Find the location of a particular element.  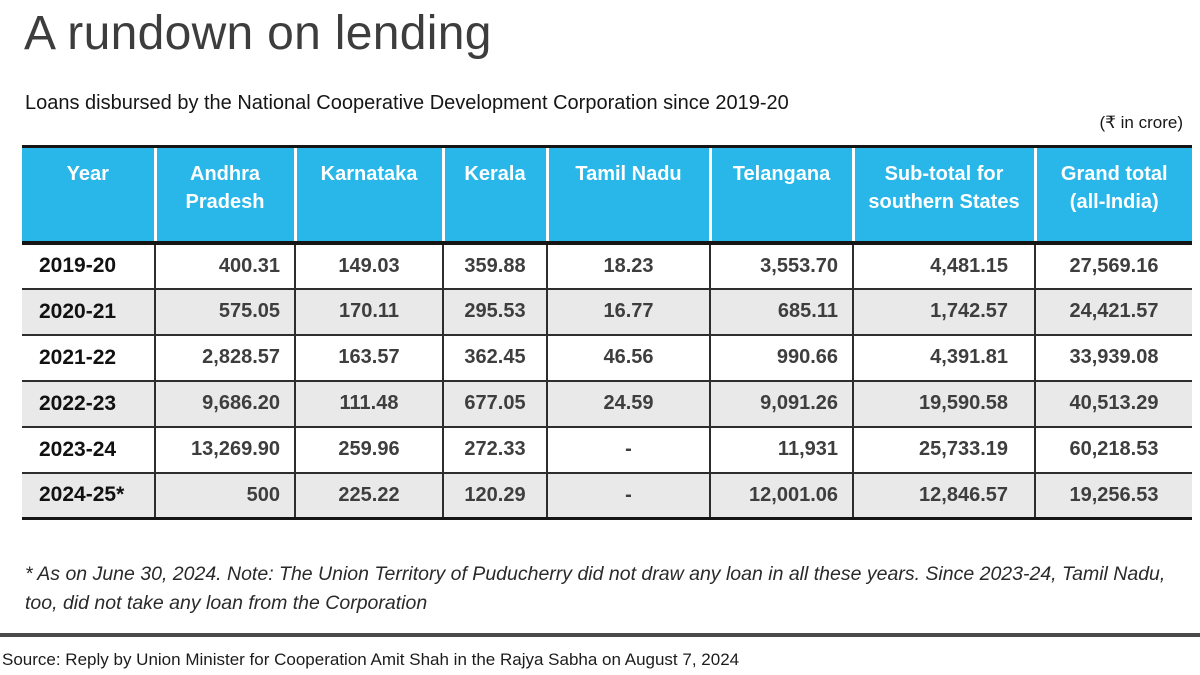

page-title: A rundown on lending is located at coordinates (258, 33).